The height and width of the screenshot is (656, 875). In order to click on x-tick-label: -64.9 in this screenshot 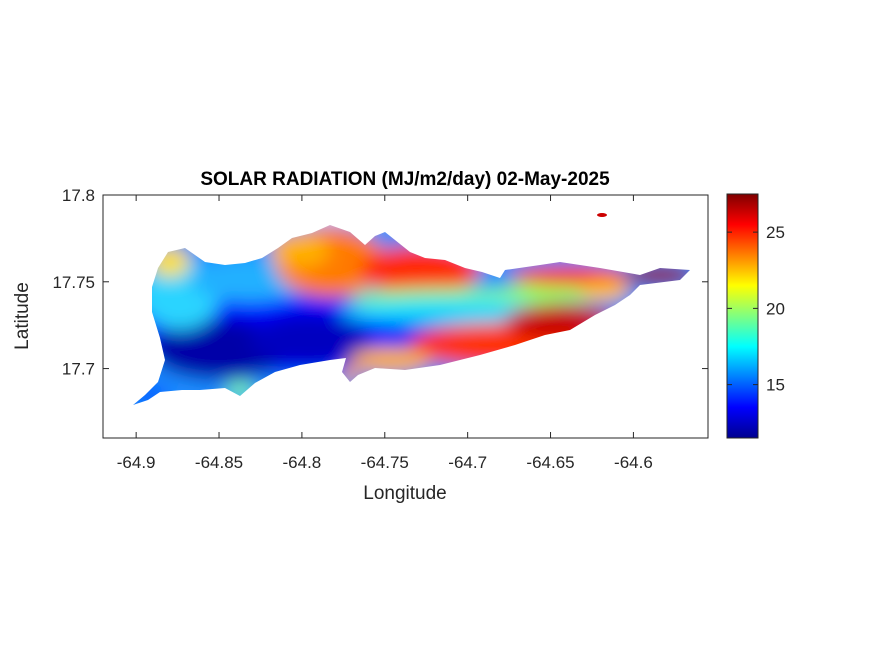, I will do `click(136, 462)`.